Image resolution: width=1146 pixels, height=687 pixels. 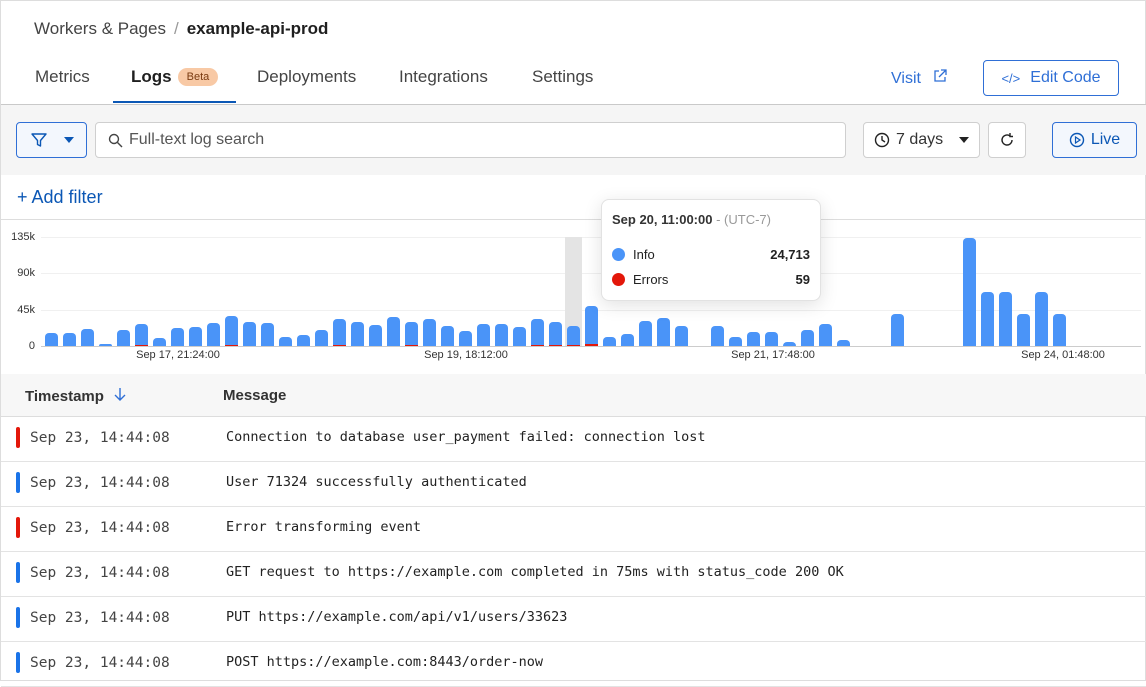 What do you see at coordinates (62, 76) in the screenshot?
I see `tab-metrics: Metrics` at bounding box center [62, 76].